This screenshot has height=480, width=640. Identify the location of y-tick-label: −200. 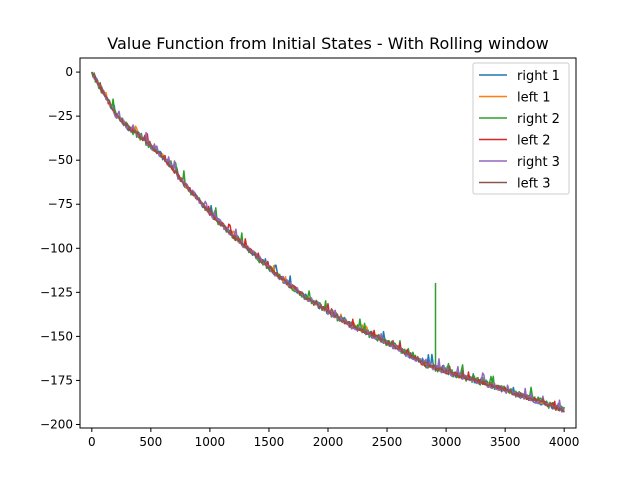
(56, 424).